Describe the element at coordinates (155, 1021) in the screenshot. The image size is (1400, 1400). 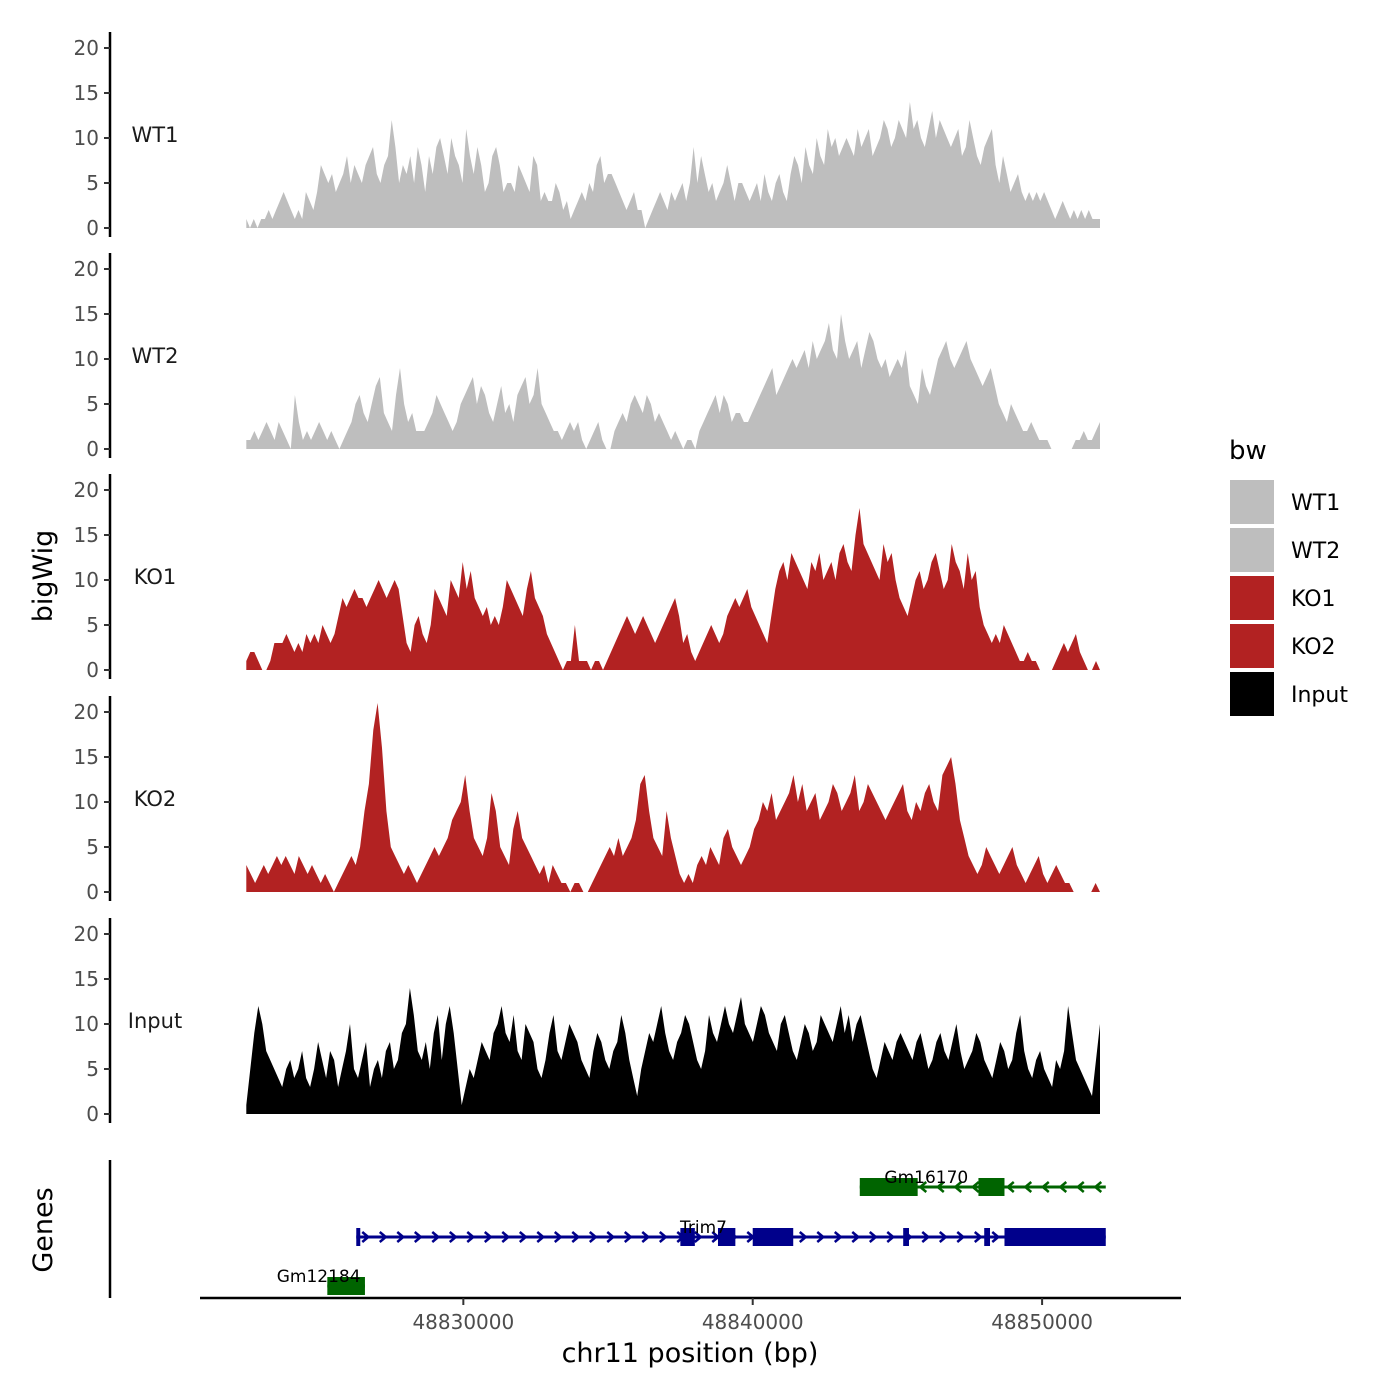
I see `track-label: Input` at that location.